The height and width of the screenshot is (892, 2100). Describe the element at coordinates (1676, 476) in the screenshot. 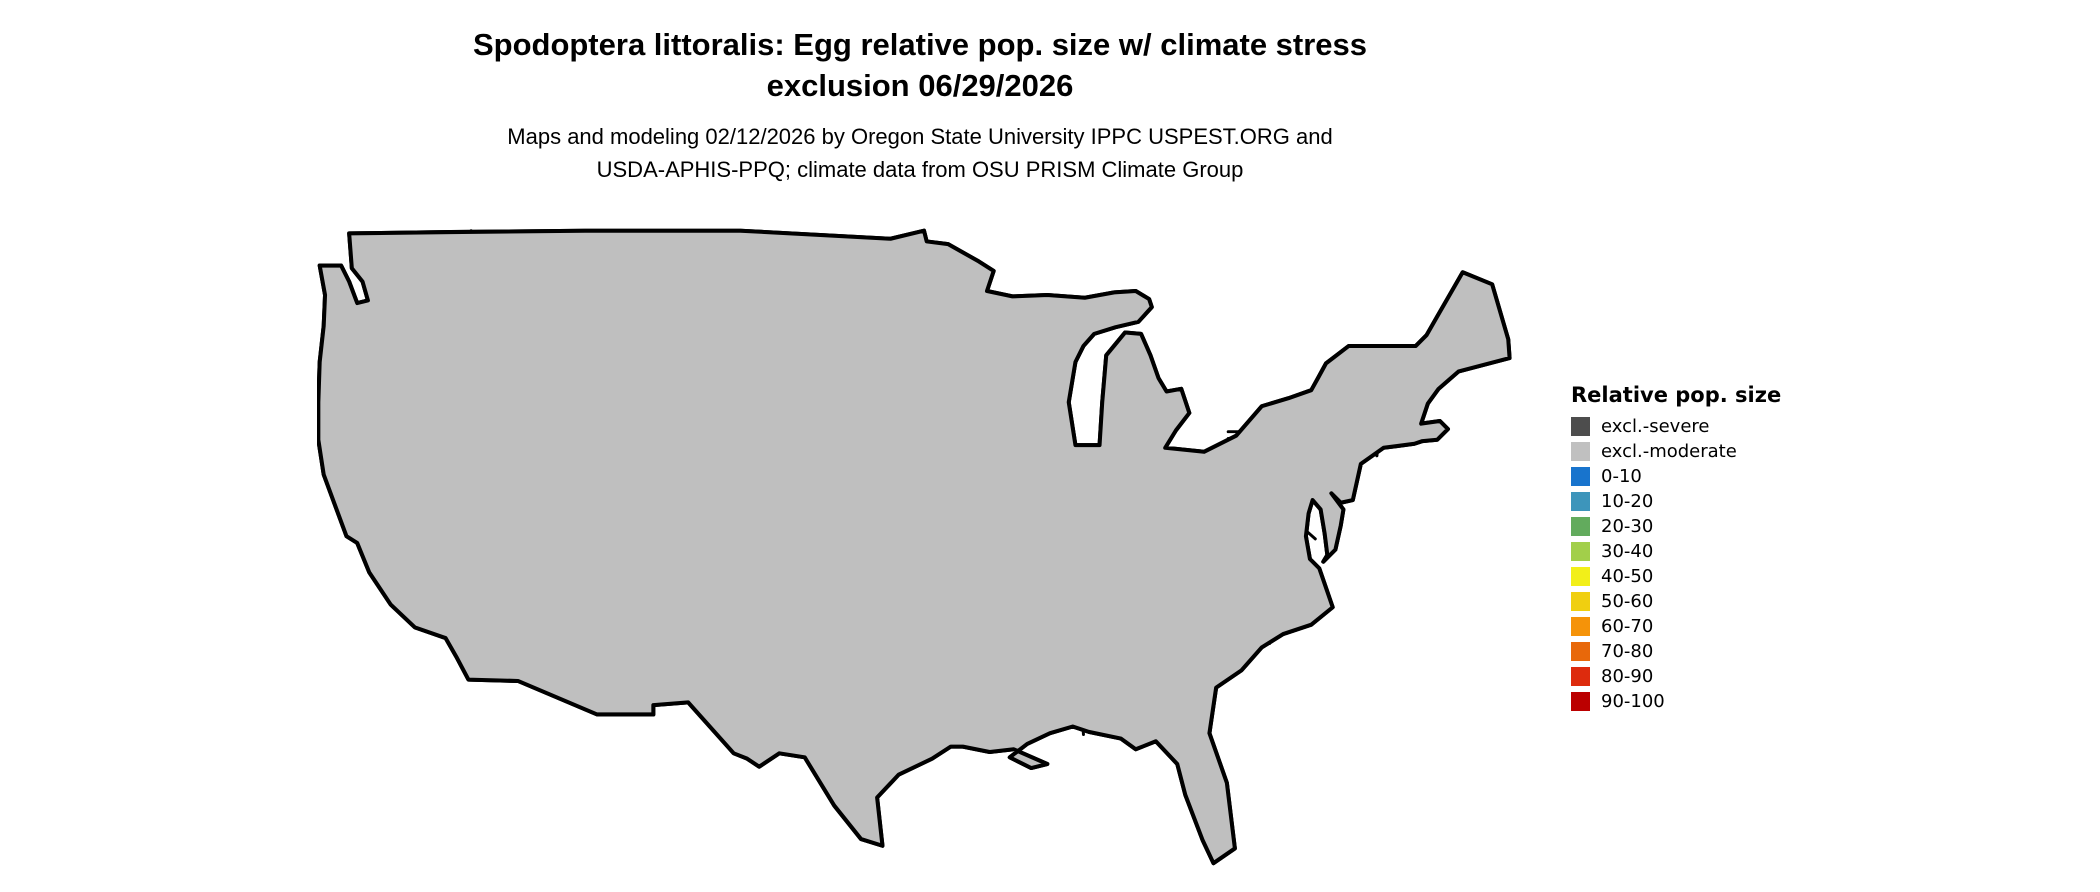

I see `legend-item: 0-10` at that location.